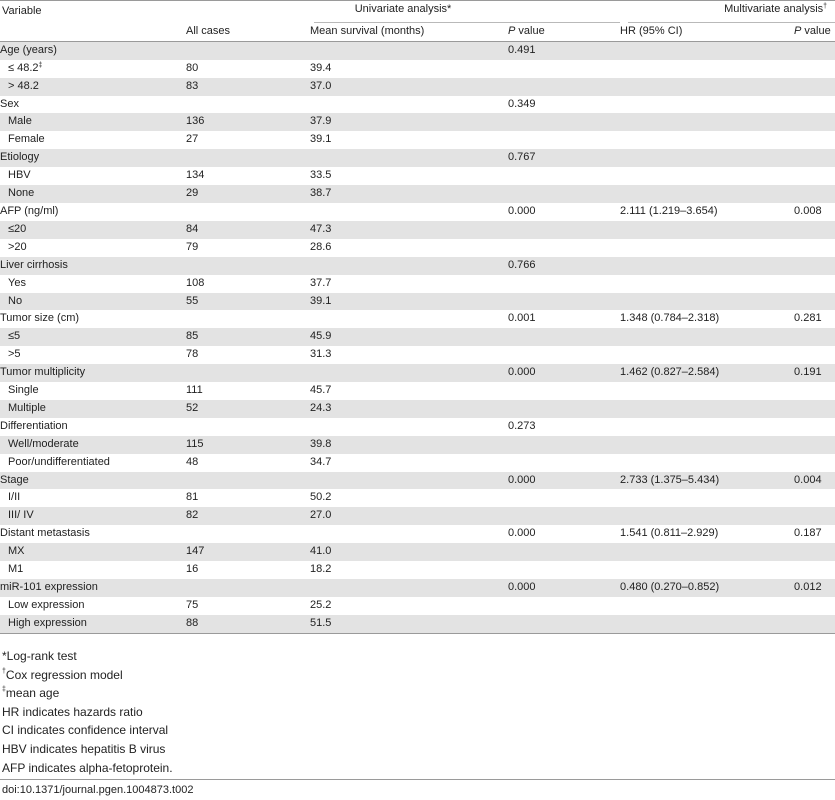 The height and width of the screenshot is (800, 835). I want to click on all-cases-cell-text: 82, so click(192, 515).